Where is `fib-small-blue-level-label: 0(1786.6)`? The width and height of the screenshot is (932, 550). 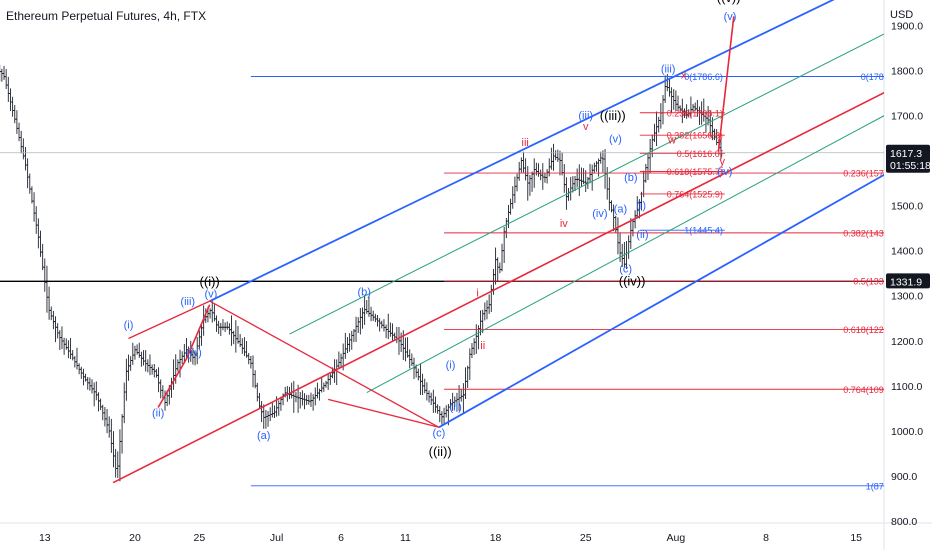 fib-small-blue-level-label: 0(1786.6) is located at coordinates (703, 77).